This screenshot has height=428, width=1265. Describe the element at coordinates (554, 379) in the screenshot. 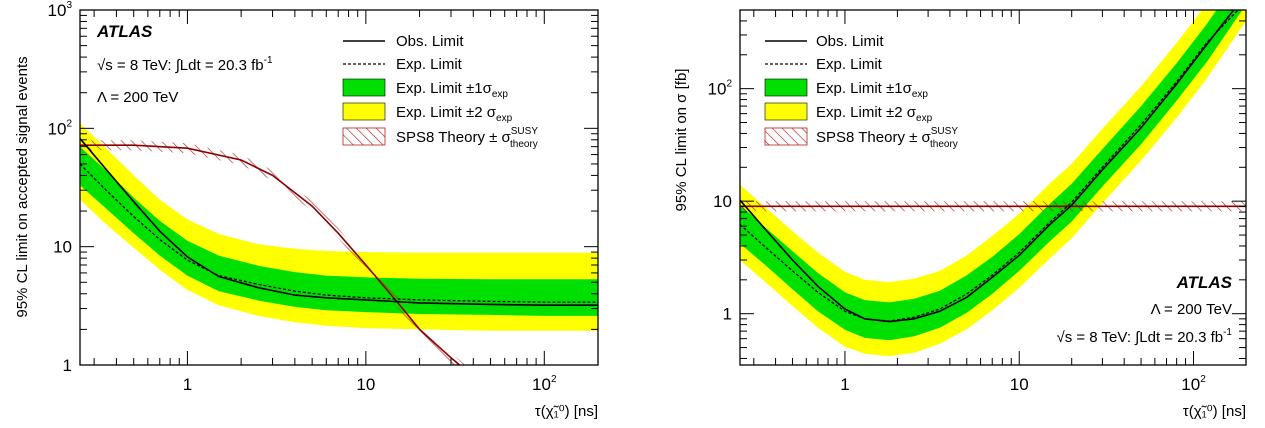

I see `left-xtick-sup: 2` at that location.